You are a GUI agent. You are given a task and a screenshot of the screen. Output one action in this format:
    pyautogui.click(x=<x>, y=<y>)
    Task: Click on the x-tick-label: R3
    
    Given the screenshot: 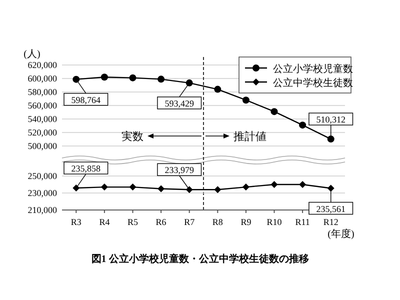 What is the action you would take?
    pyautogui.click(x=76, y=222)
    